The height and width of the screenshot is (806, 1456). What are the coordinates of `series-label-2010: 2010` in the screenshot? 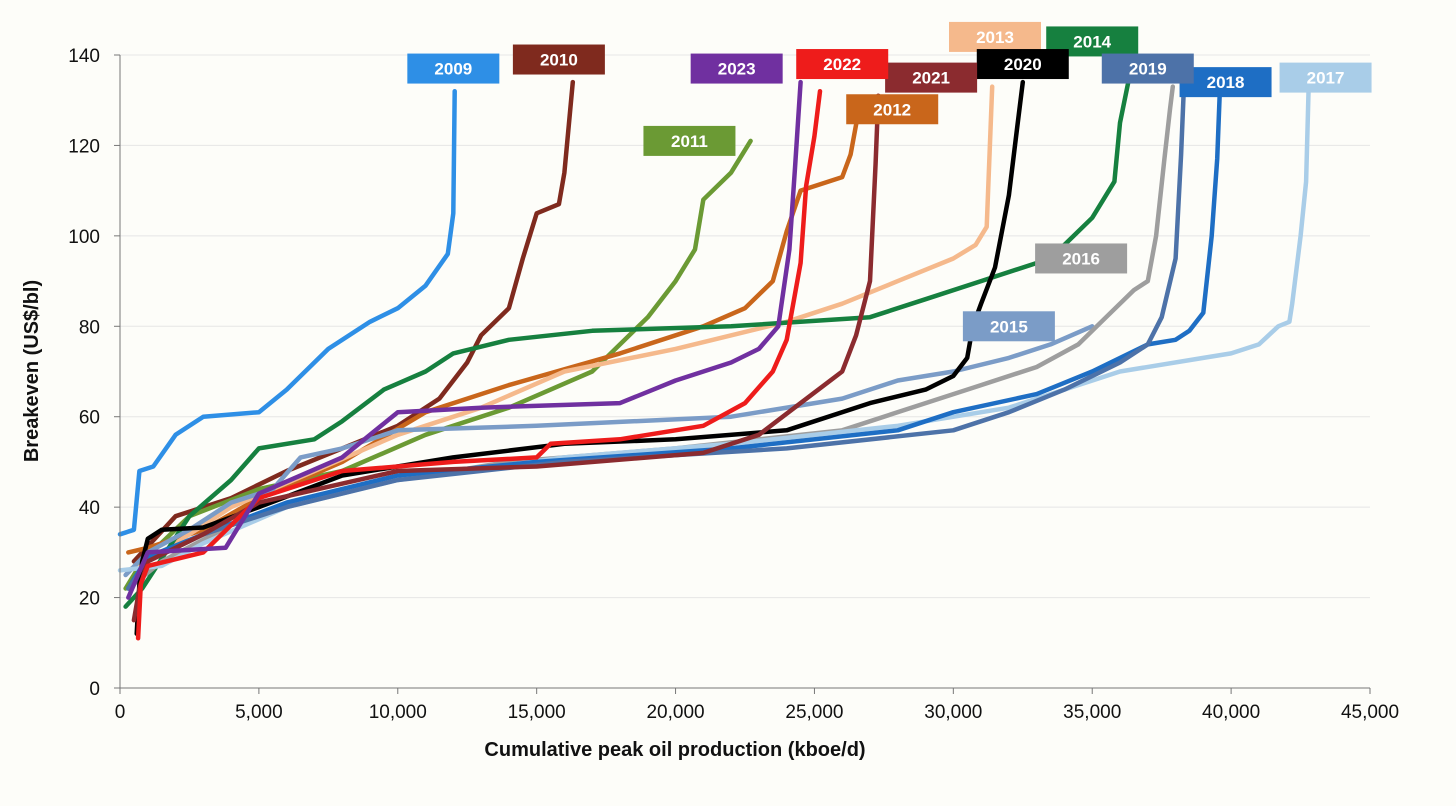 It's located at (559, 60).